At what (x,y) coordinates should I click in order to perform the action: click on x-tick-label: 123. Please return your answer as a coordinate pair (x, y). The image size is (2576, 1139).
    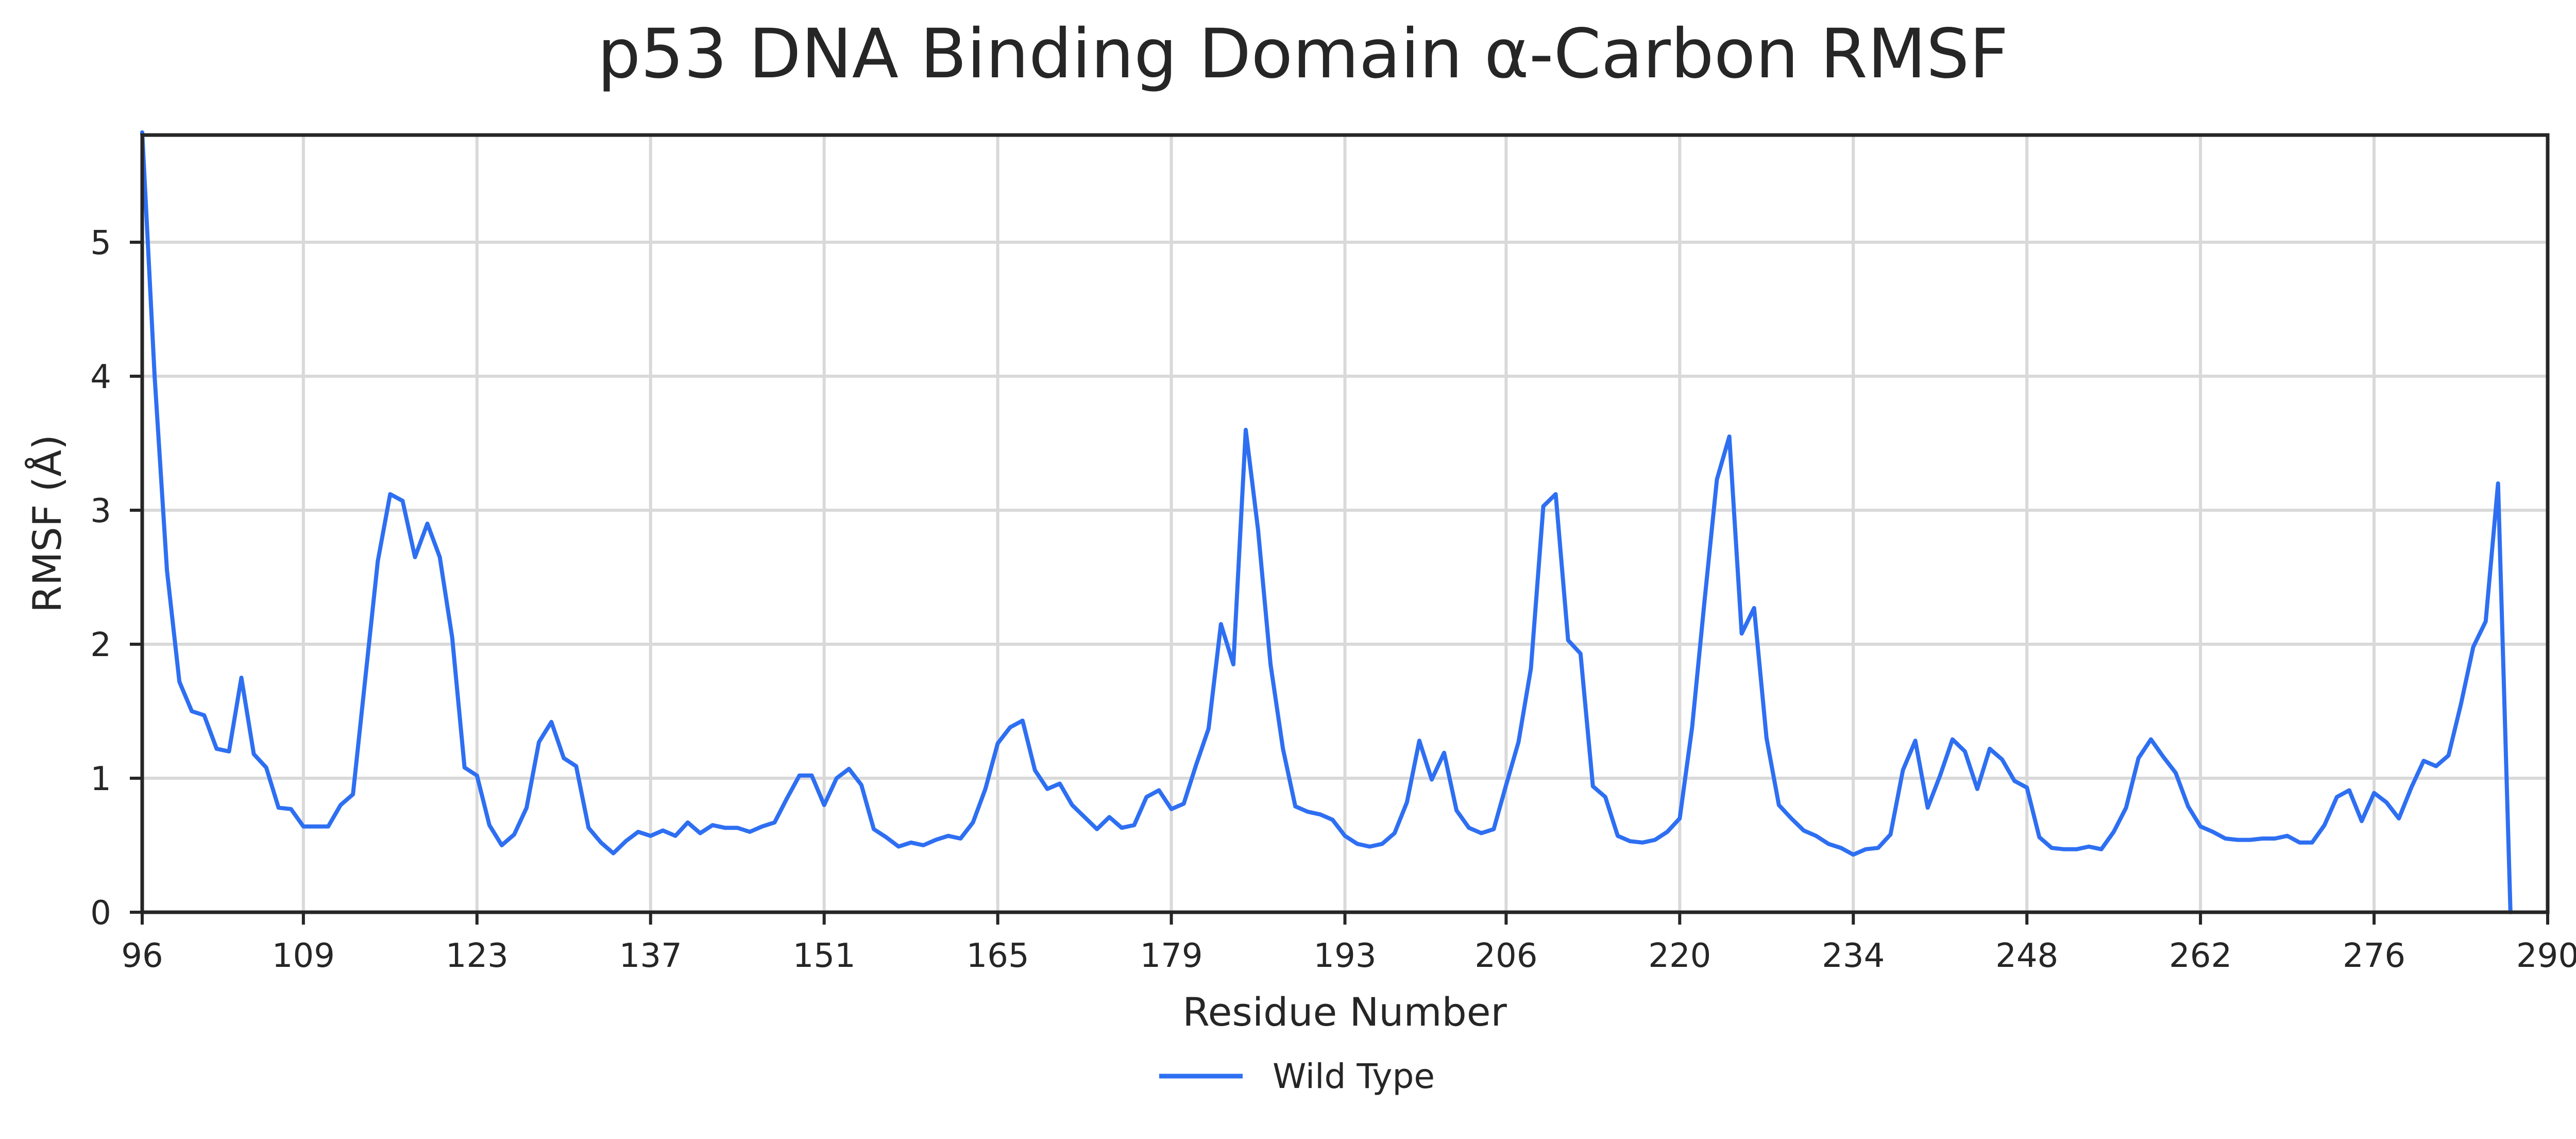
    Looking at the image, I should click on (478, 956).